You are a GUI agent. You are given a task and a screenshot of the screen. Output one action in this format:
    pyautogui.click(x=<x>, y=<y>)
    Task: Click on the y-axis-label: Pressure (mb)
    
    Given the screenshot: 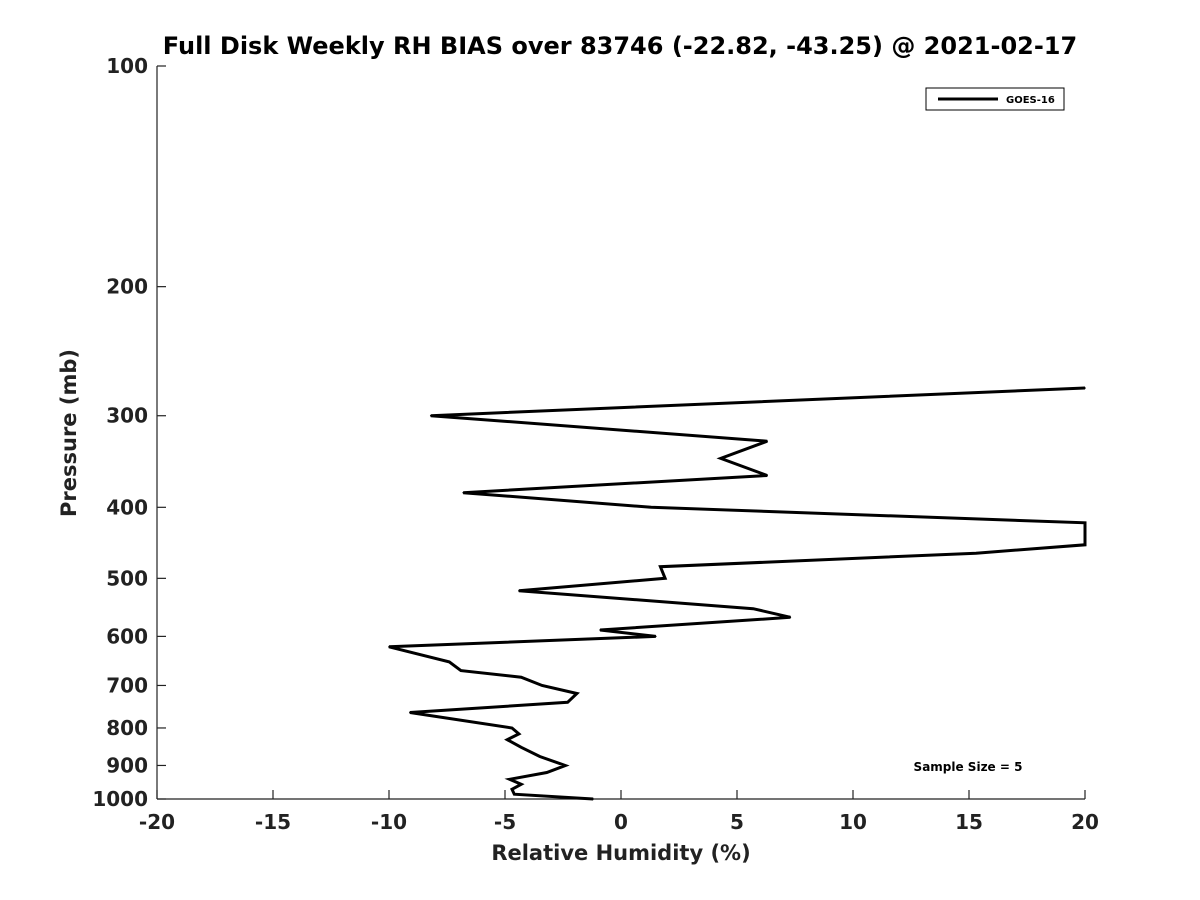 What is the action you would take?
    pyautogui.click(x=69, y=433)
    